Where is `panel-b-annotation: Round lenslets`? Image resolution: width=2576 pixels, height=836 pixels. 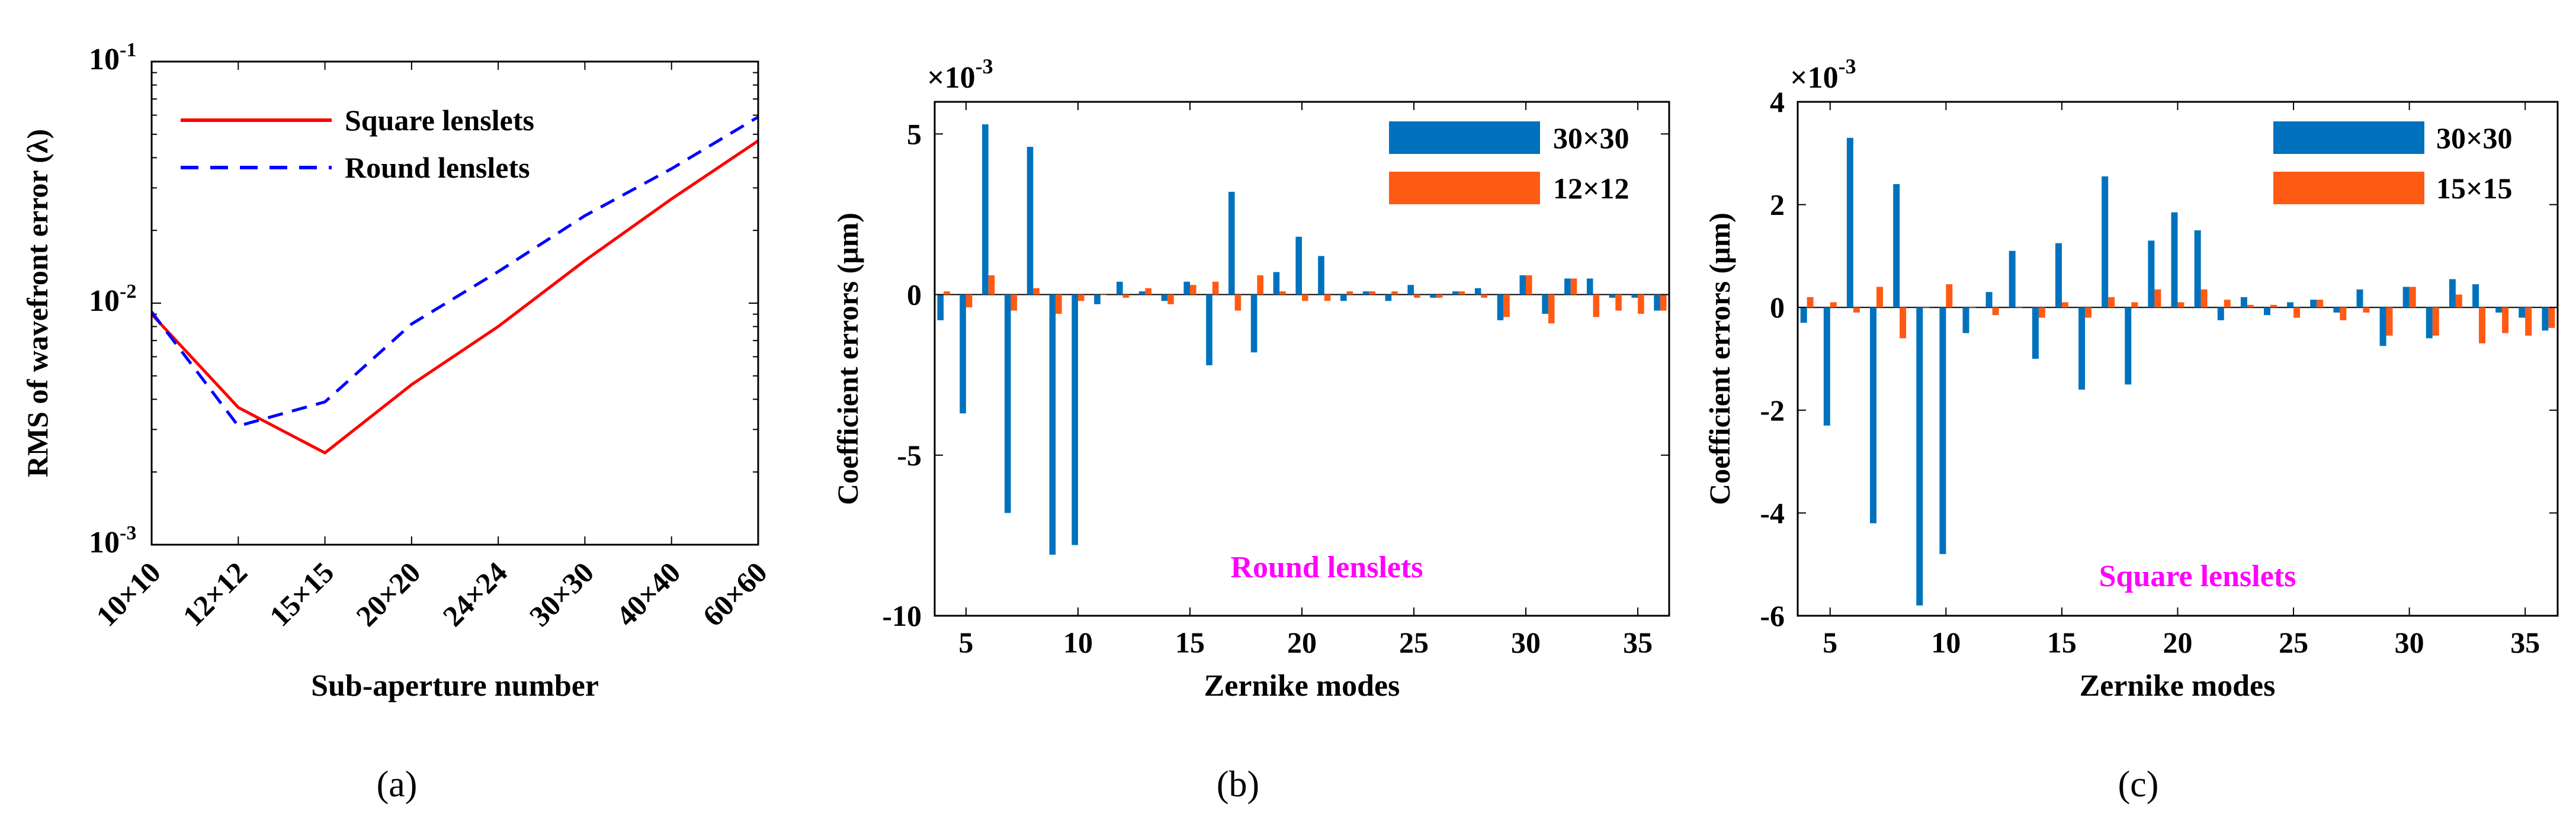
panel-b-annotation: Round lenslets is located at coordinates (1327, 567).